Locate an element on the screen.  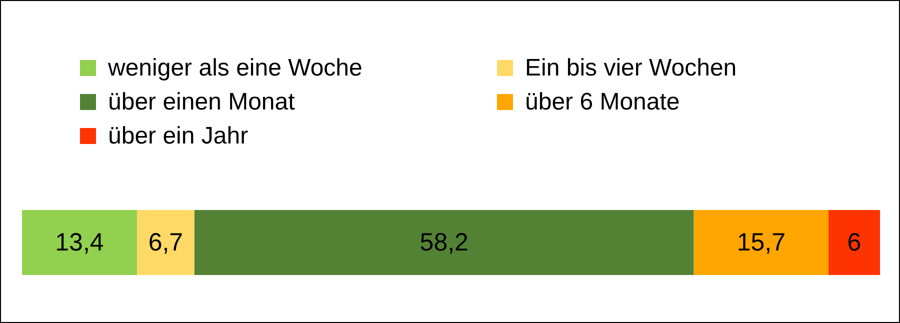
data-label: 58,2 is located at coordinates (444, 242).